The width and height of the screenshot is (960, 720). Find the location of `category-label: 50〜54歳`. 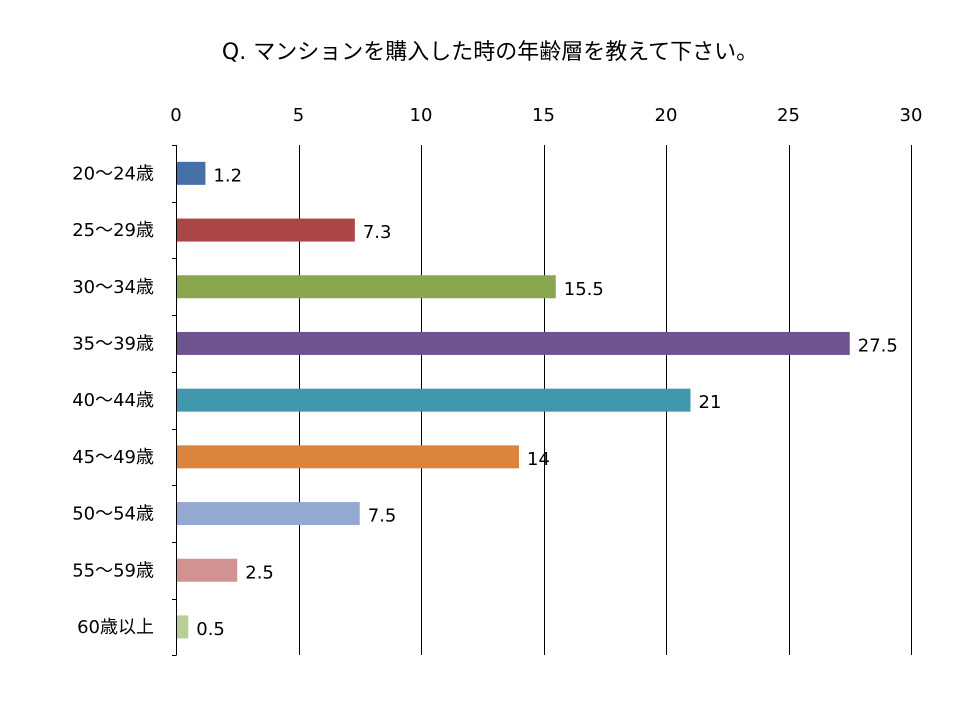

category-label: 50〜54歳 is located at coordinates (113, 514).